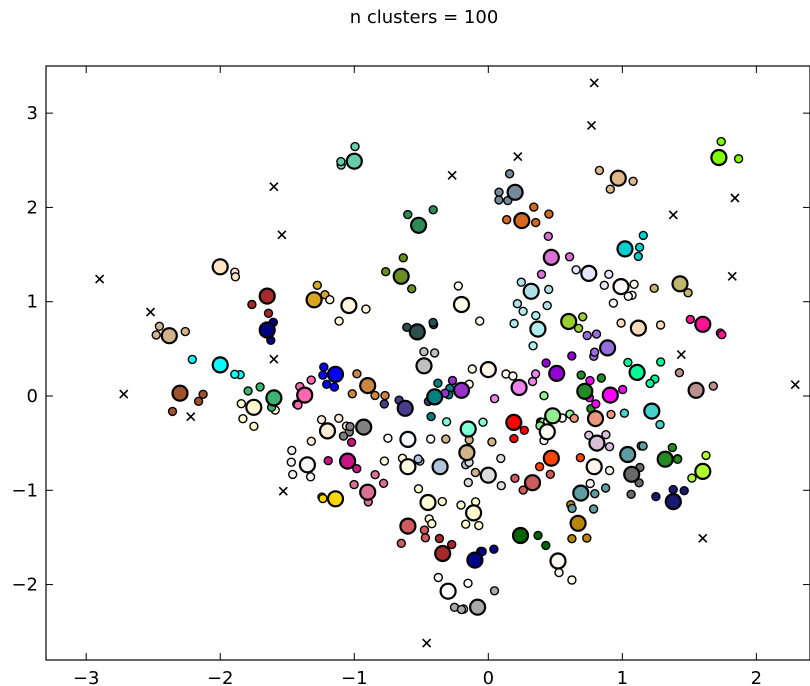 The image size is (810, 686). I want to click on y-tick-label: 1, so click(32, 302).